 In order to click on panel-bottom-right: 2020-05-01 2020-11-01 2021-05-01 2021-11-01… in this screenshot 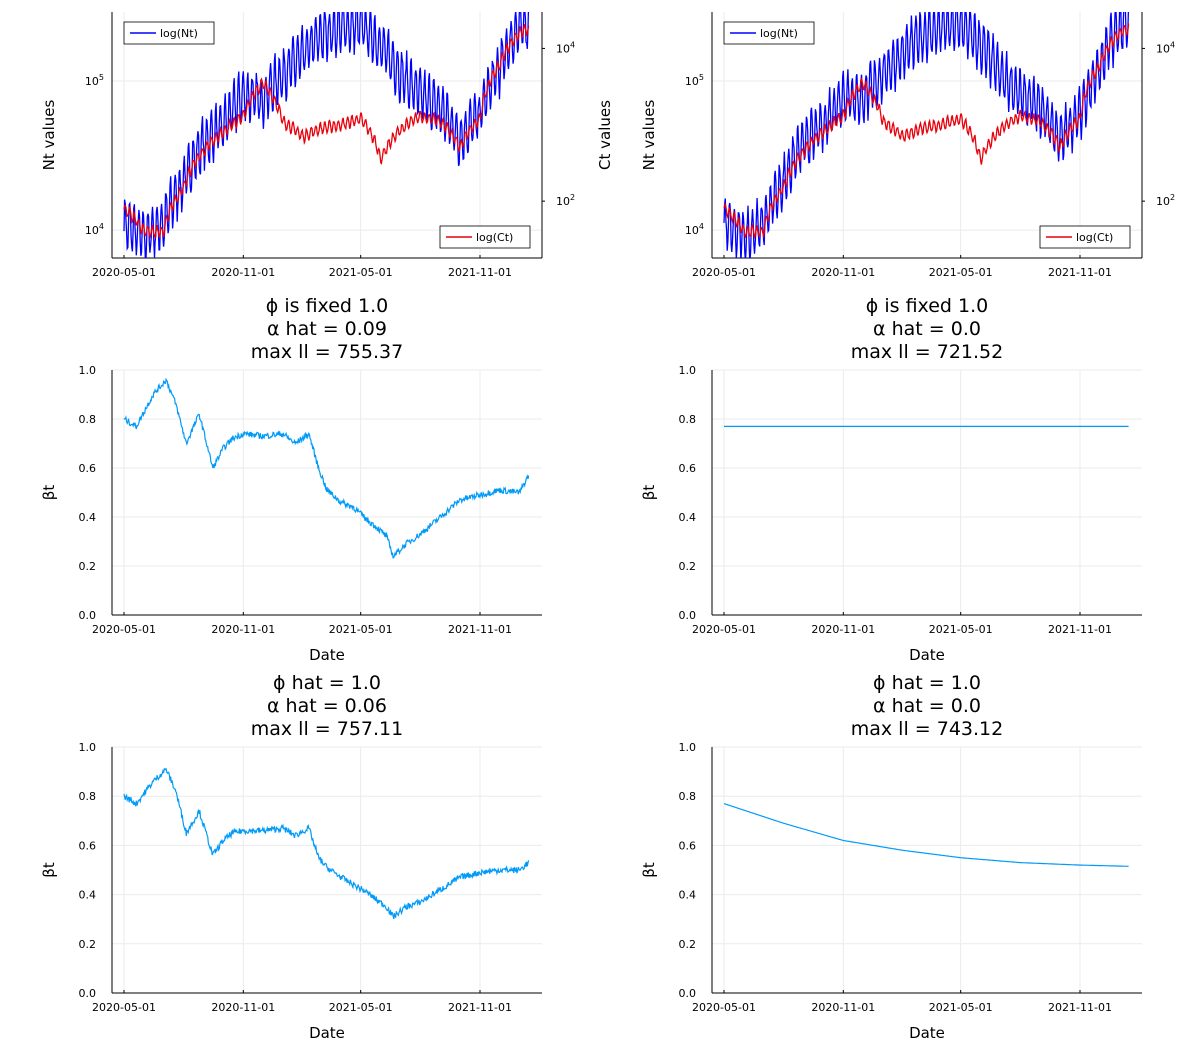, I will do `click(891, 857)`.